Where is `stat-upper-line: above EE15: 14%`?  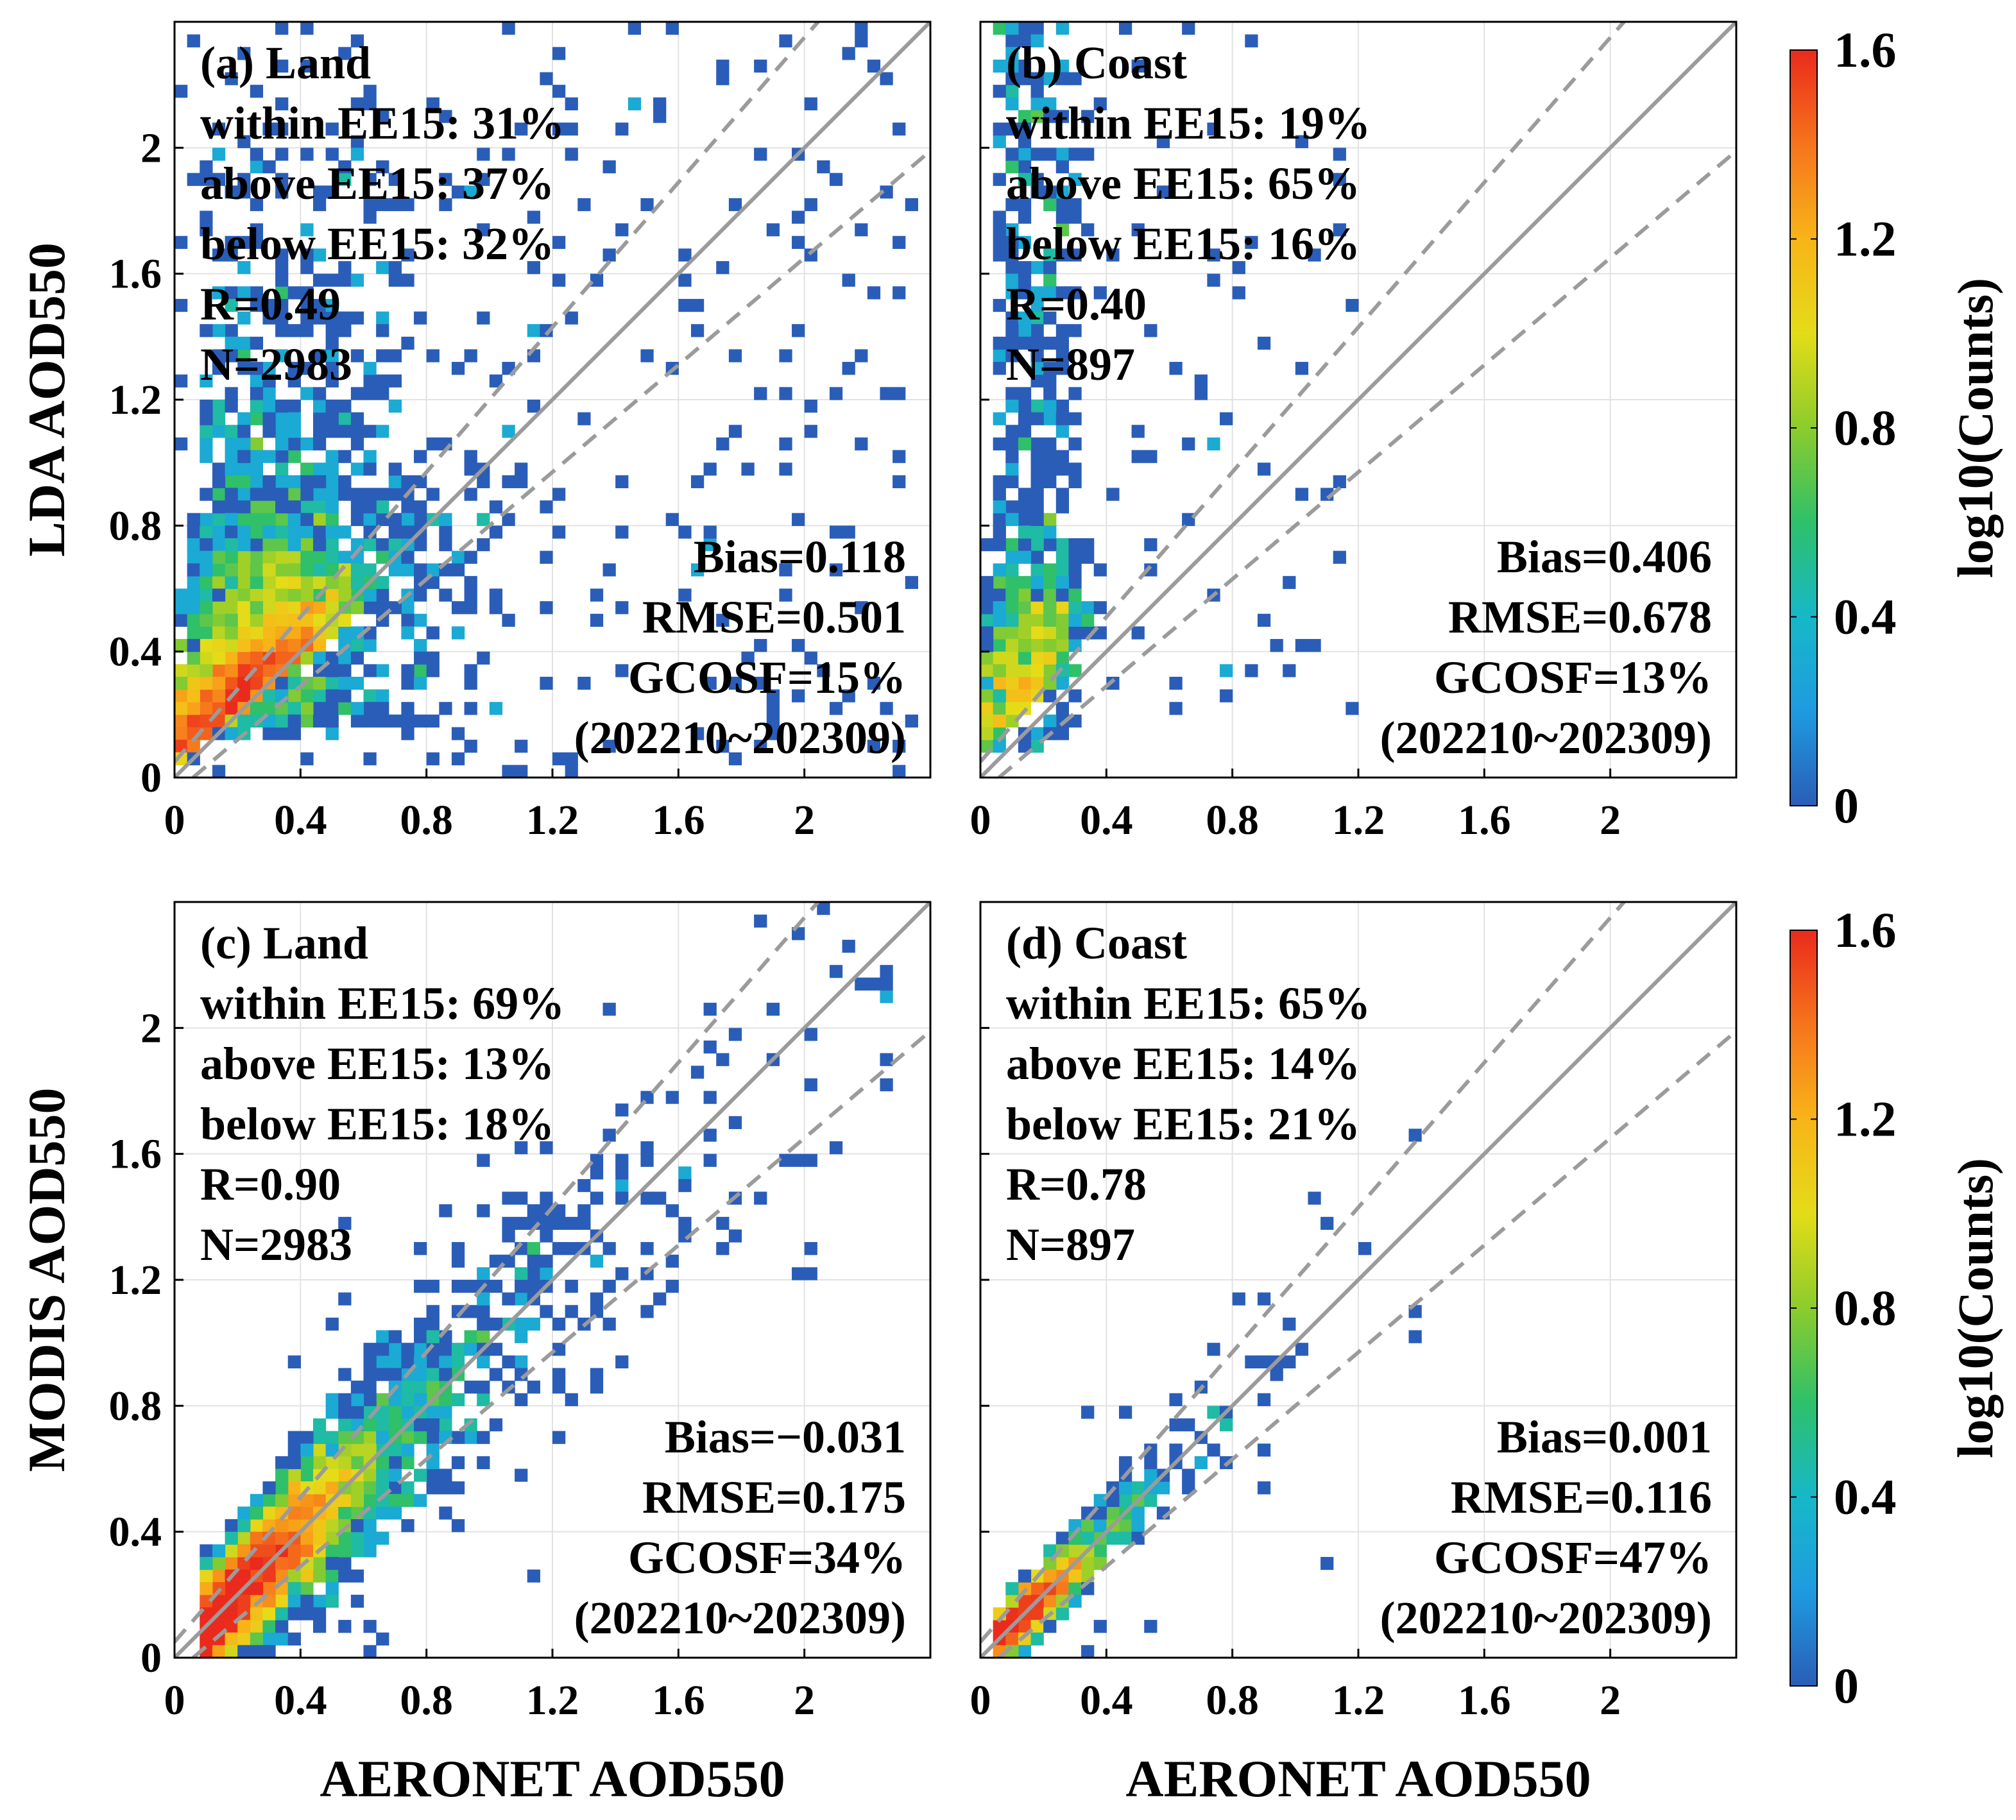 stat-upper-line: above EE15: 14% is located at coordinates (1183, 1064).